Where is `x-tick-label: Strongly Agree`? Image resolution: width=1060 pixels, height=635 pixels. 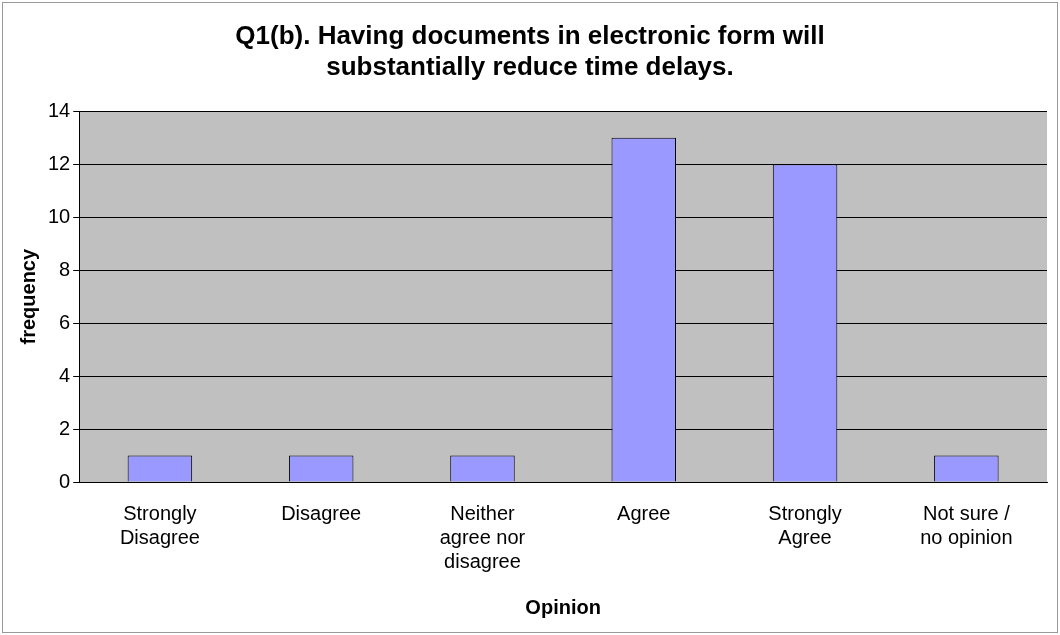
x-tick-label: Strongly Agree is located at coordinates (805, 524).